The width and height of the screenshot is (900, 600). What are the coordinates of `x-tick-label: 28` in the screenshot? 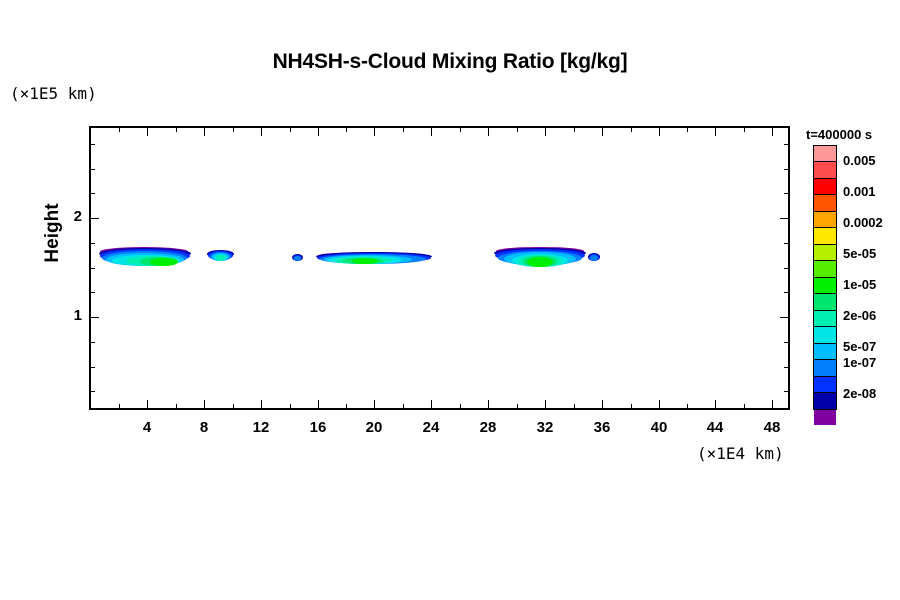 It's located at (488, 427).